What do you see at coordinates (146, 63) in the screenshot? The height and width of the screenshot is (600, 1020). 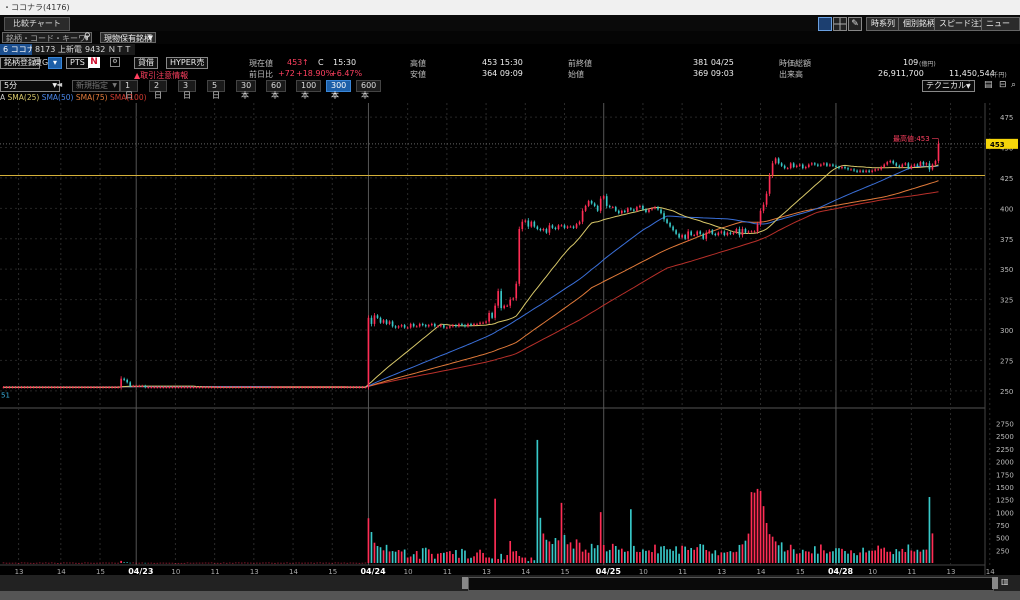 I see `margin-badge: 貸借` at bounding box center [146, 63].